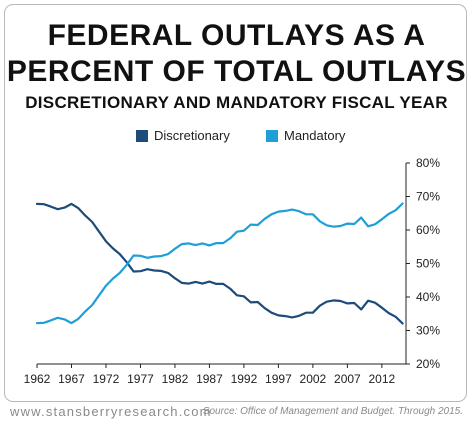  Describe the element at coordinates (236, 71) in the screenshot. I see `chart-title-line-2: PERCENT OF TOTAL OUTLAYS` at that location.